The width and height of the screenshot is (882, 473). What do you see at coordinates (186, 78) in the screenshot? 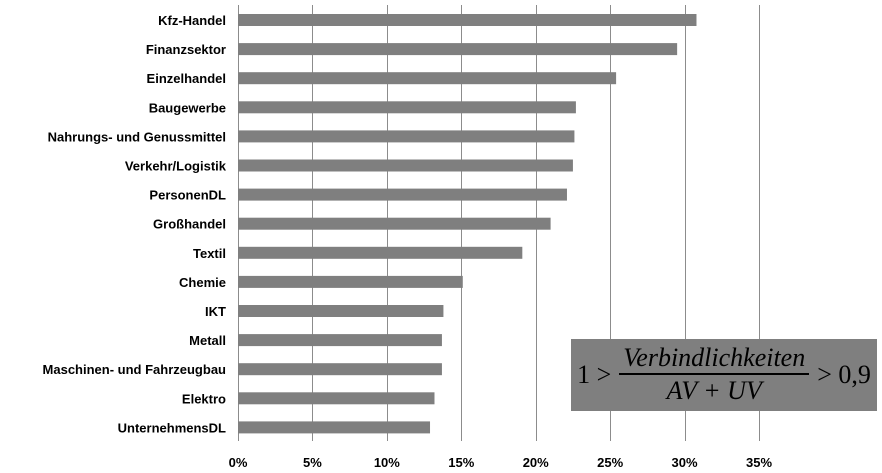
I see `category-label: Einzelhandel` at bounding box center [186, 78].